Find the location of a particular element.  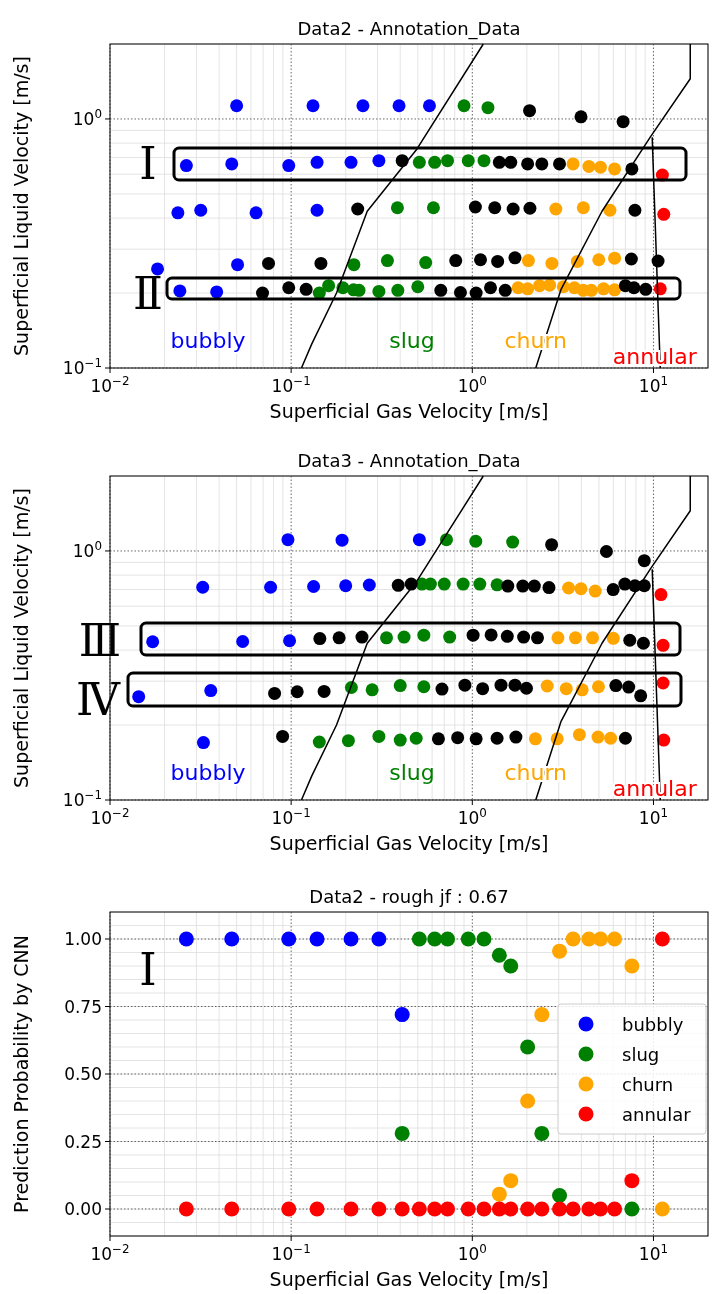

legend-label: churn is located at coordinates (648, 1084).